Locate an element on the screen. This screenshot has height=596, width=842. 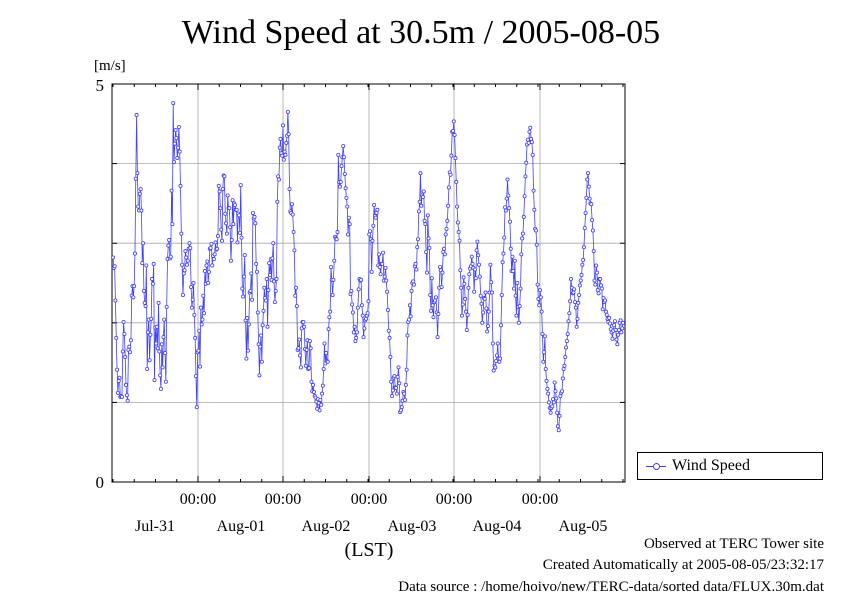
legend-label-wind-speed: Wind Speed is located at coordinates (711, 465).